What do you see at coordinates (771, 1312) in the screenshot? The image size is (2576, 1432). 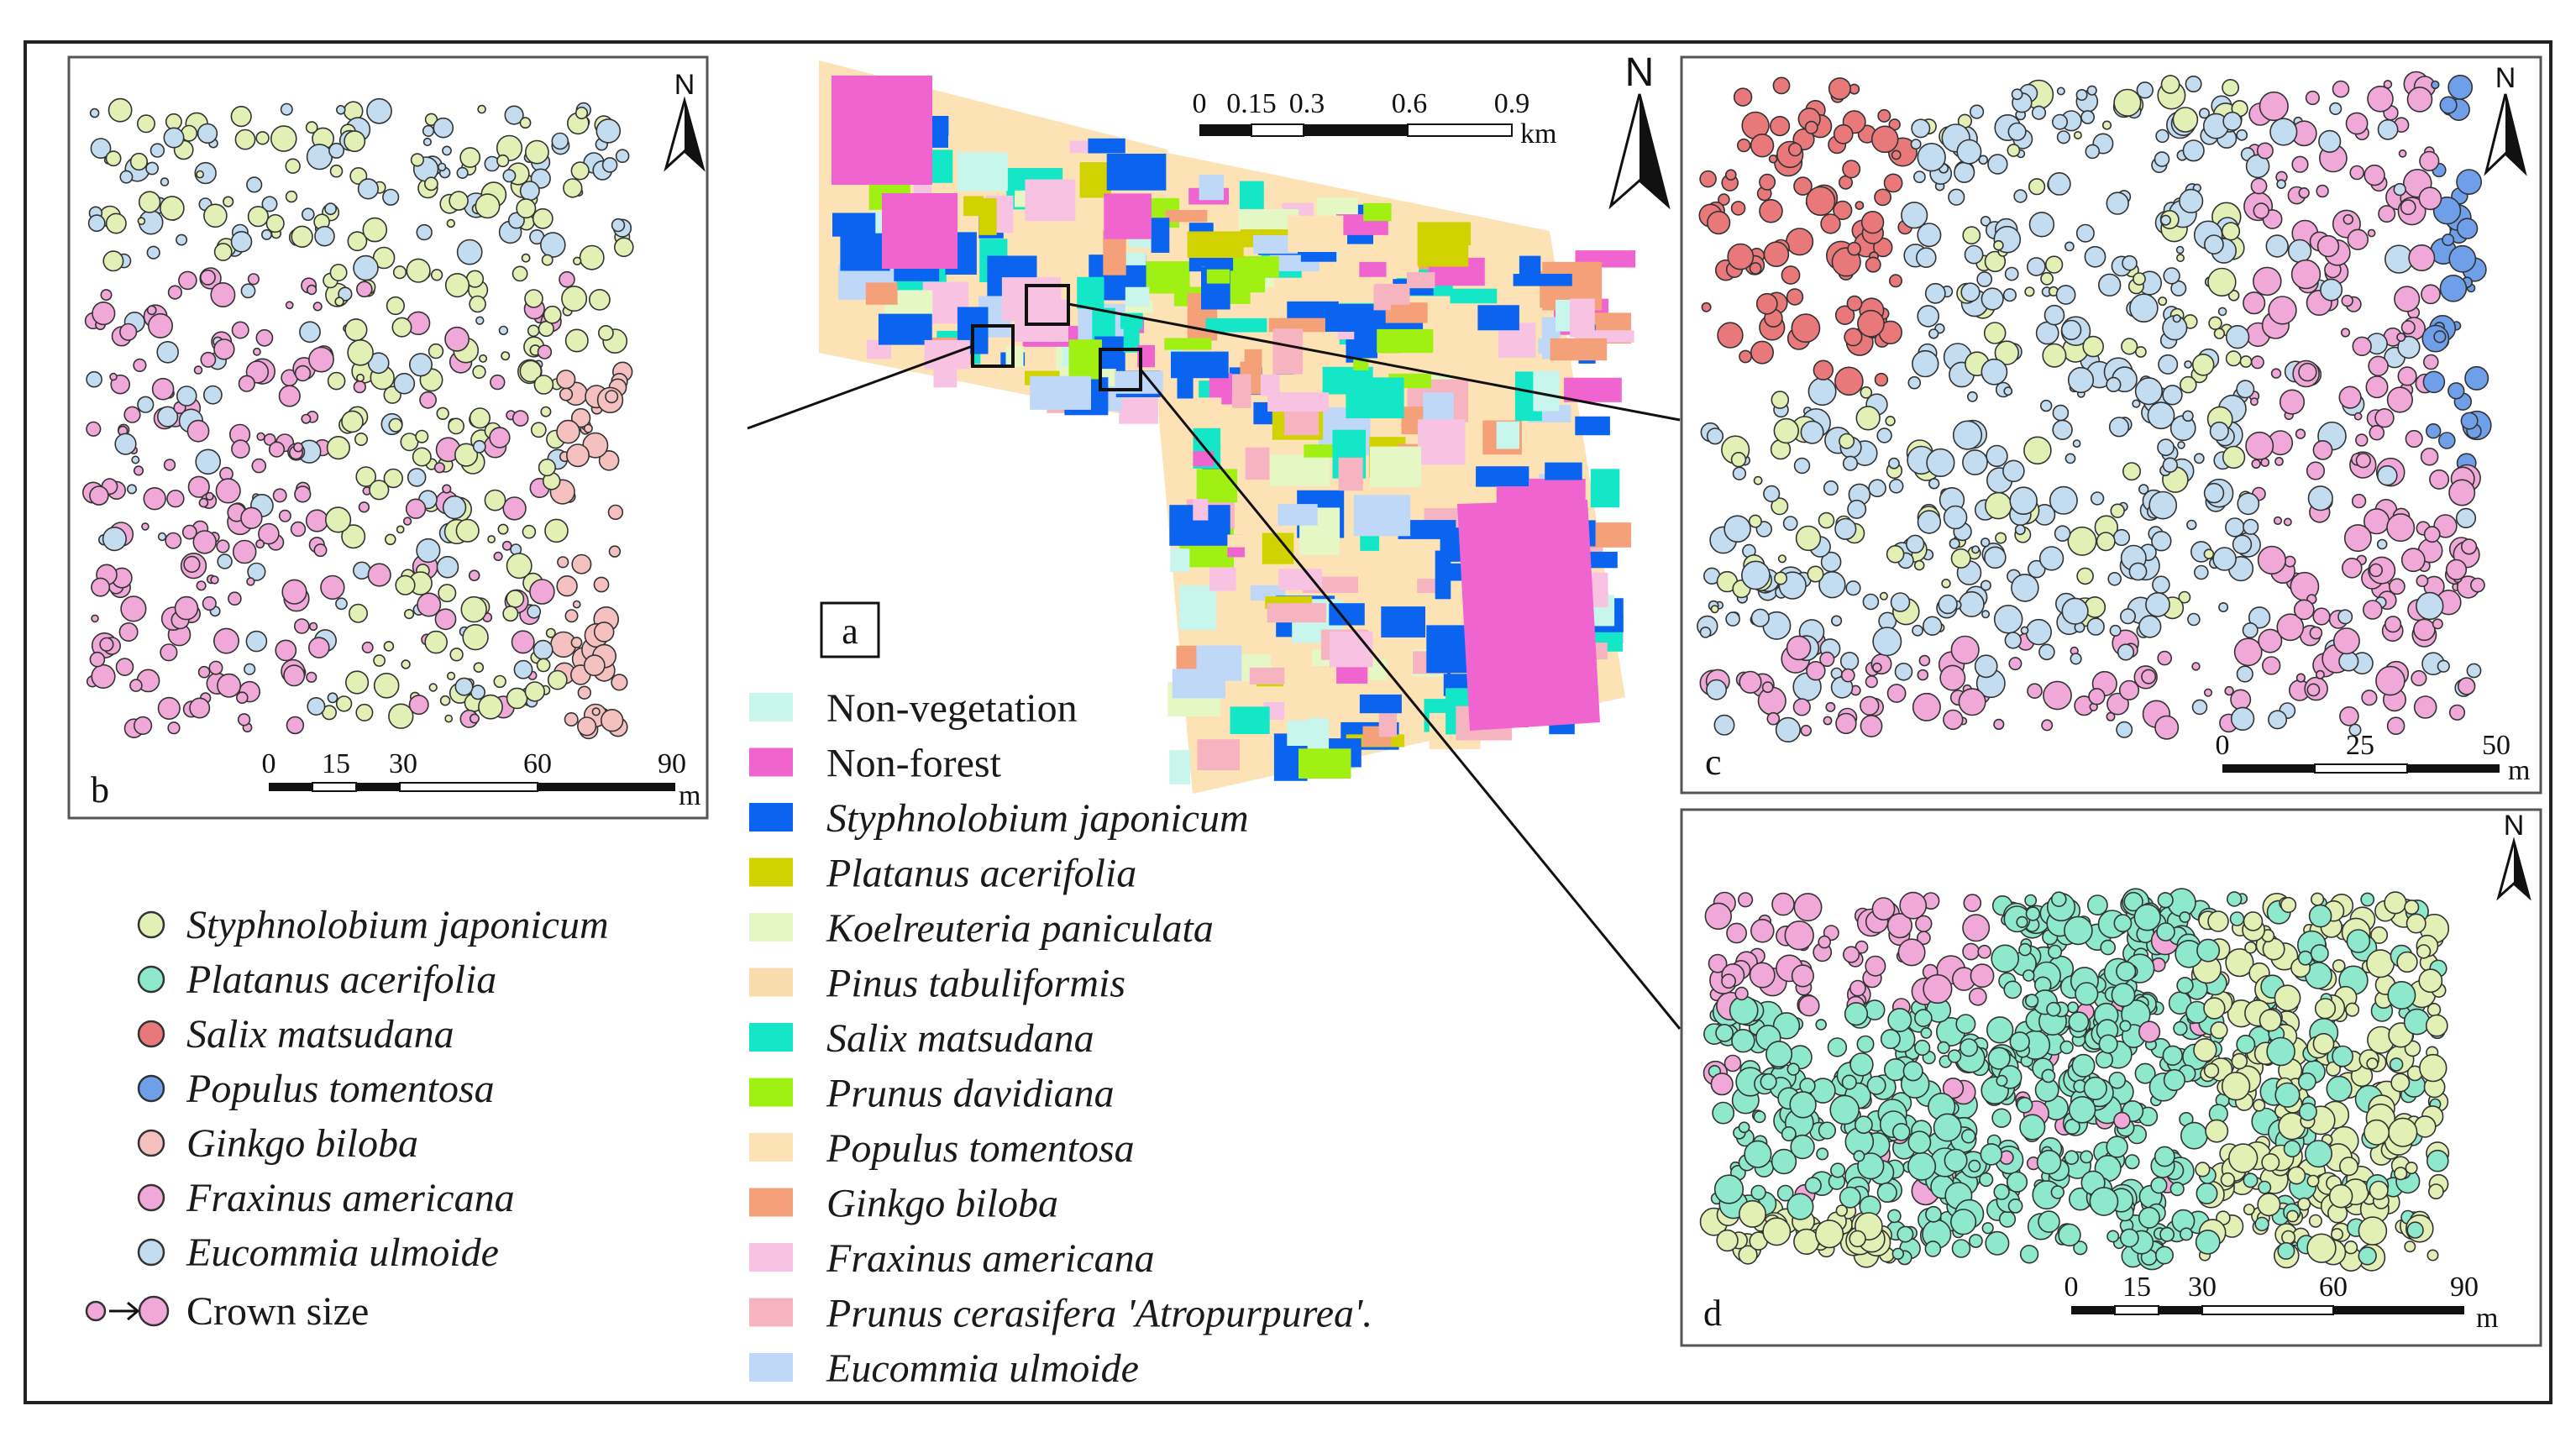 I see `class-swatch-icon` at bounding box center [771, 1312].